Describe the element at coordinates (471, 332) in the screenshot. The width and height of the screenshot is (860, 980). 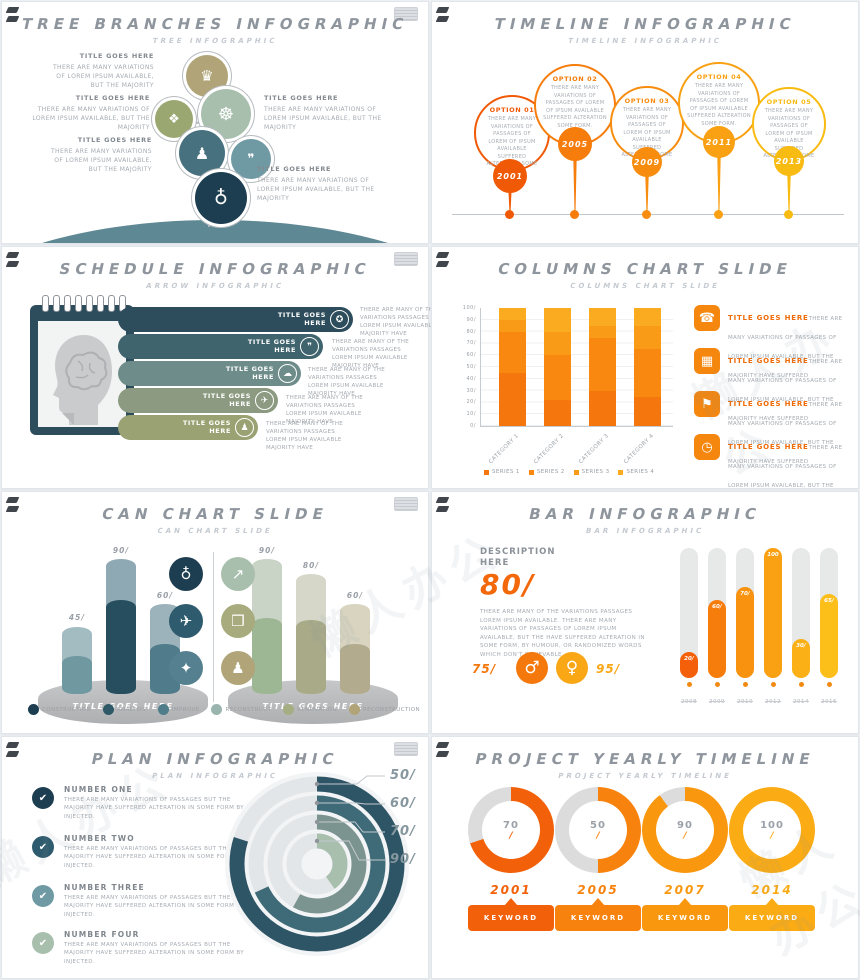
I see `y-tick: 80/` at that location.